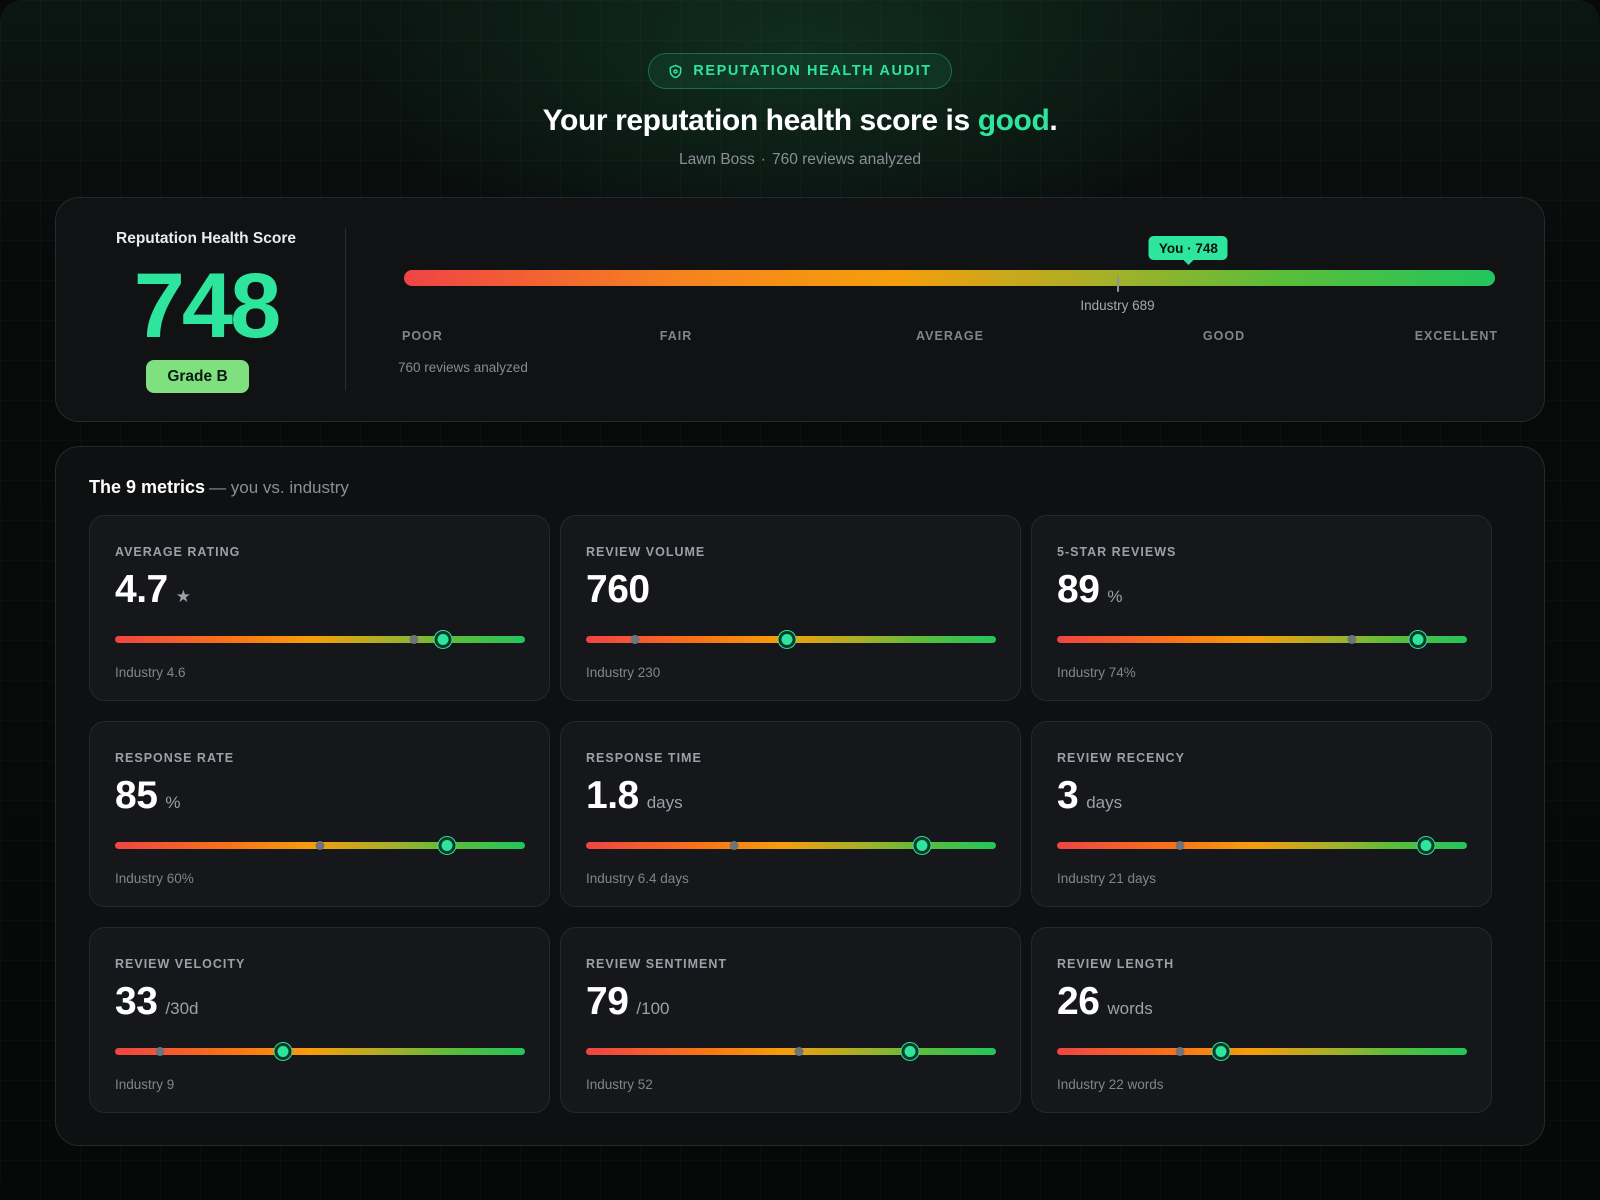  Describe the element at coordinates (182, 1008) in the screenshot. I see `metric-unit: /30d` at that location.